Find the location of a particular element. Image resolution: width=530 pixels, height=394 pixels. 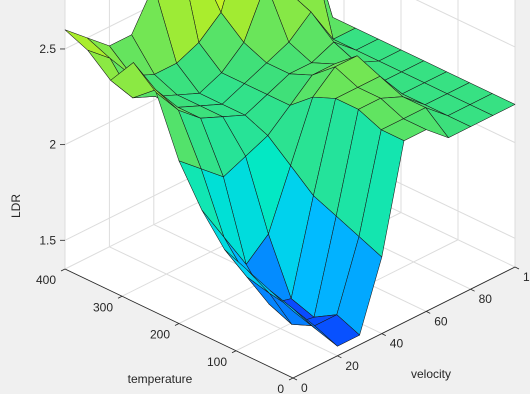

gridline-right-wall-ldr is located at coordinates (465, 24).